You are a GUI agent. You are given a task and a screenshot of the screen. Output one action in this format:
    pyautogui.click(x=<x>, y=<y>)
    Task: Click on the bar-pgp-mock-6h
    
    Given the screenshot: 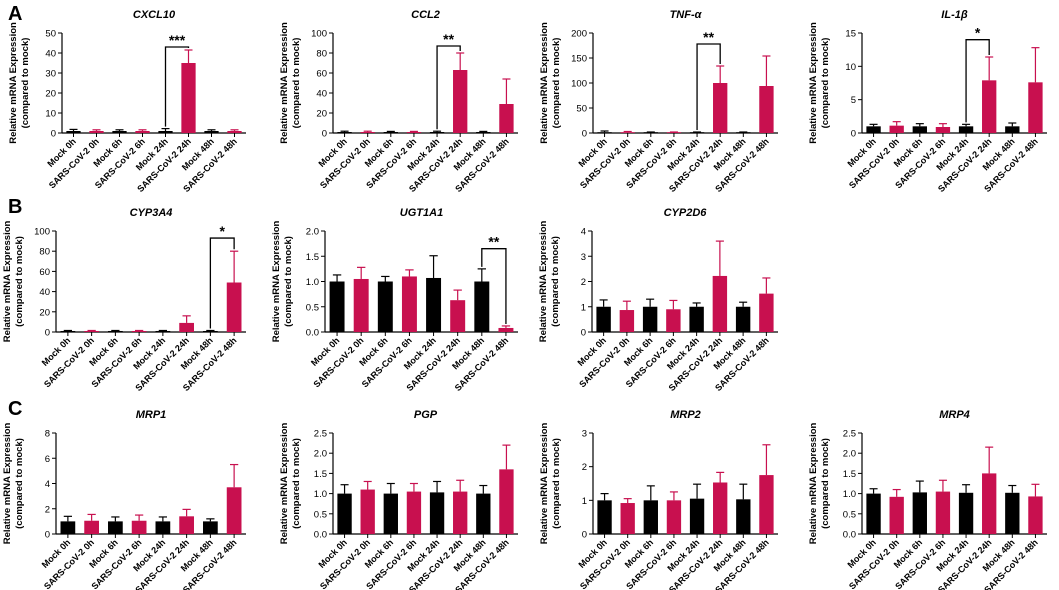 What is the action you would take?
    pyautogui.click(x=390, y=513)
    